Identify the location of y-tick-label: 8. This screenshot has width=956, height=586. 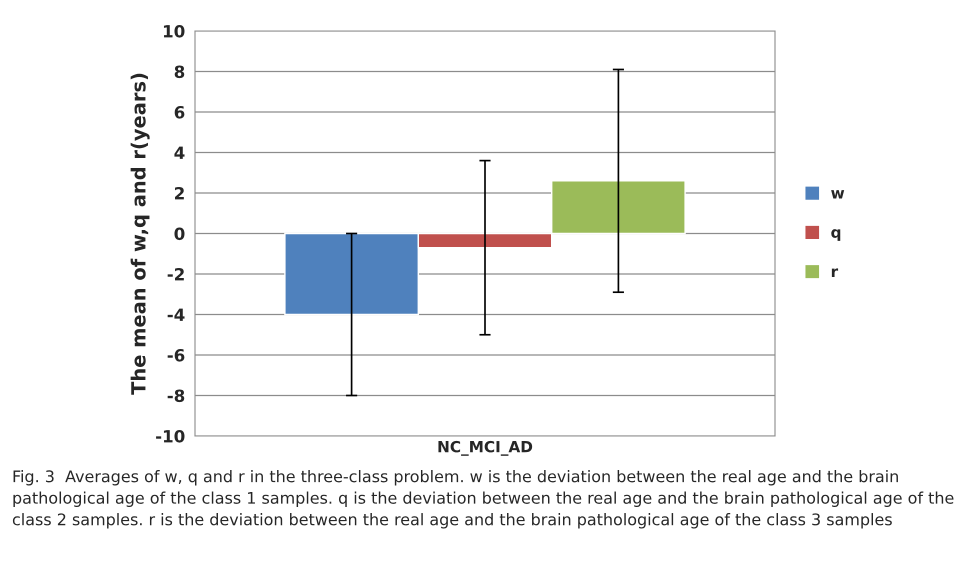
(179, 71).